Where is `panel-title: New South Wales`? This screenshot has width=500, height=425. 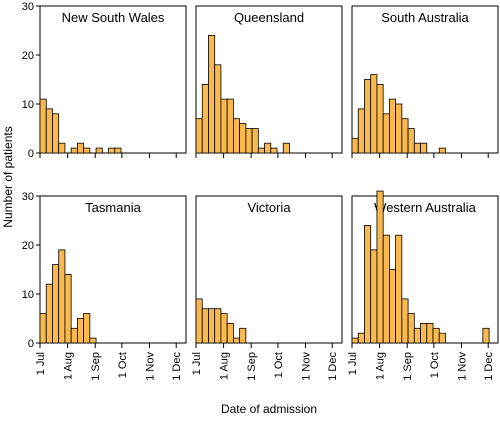 panel-title: New South Wales is located at coordinates (113, 17).